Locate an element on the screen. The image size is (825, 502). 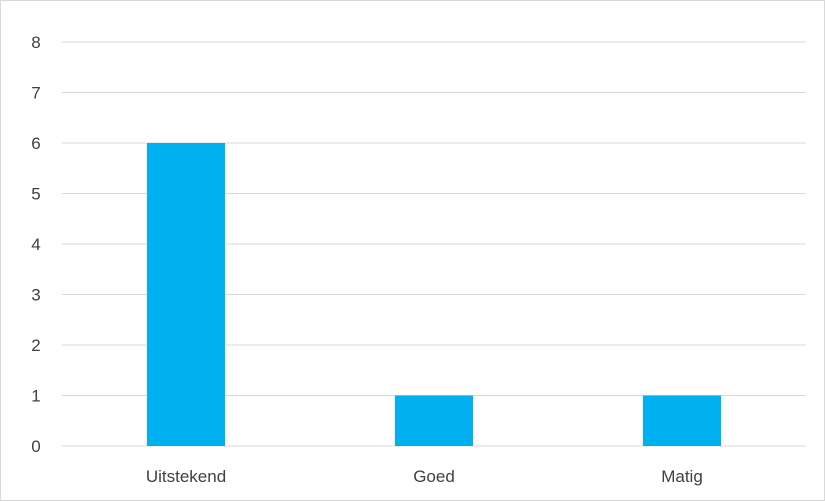
bar-uitstekend is located at coordinates (186, 294).